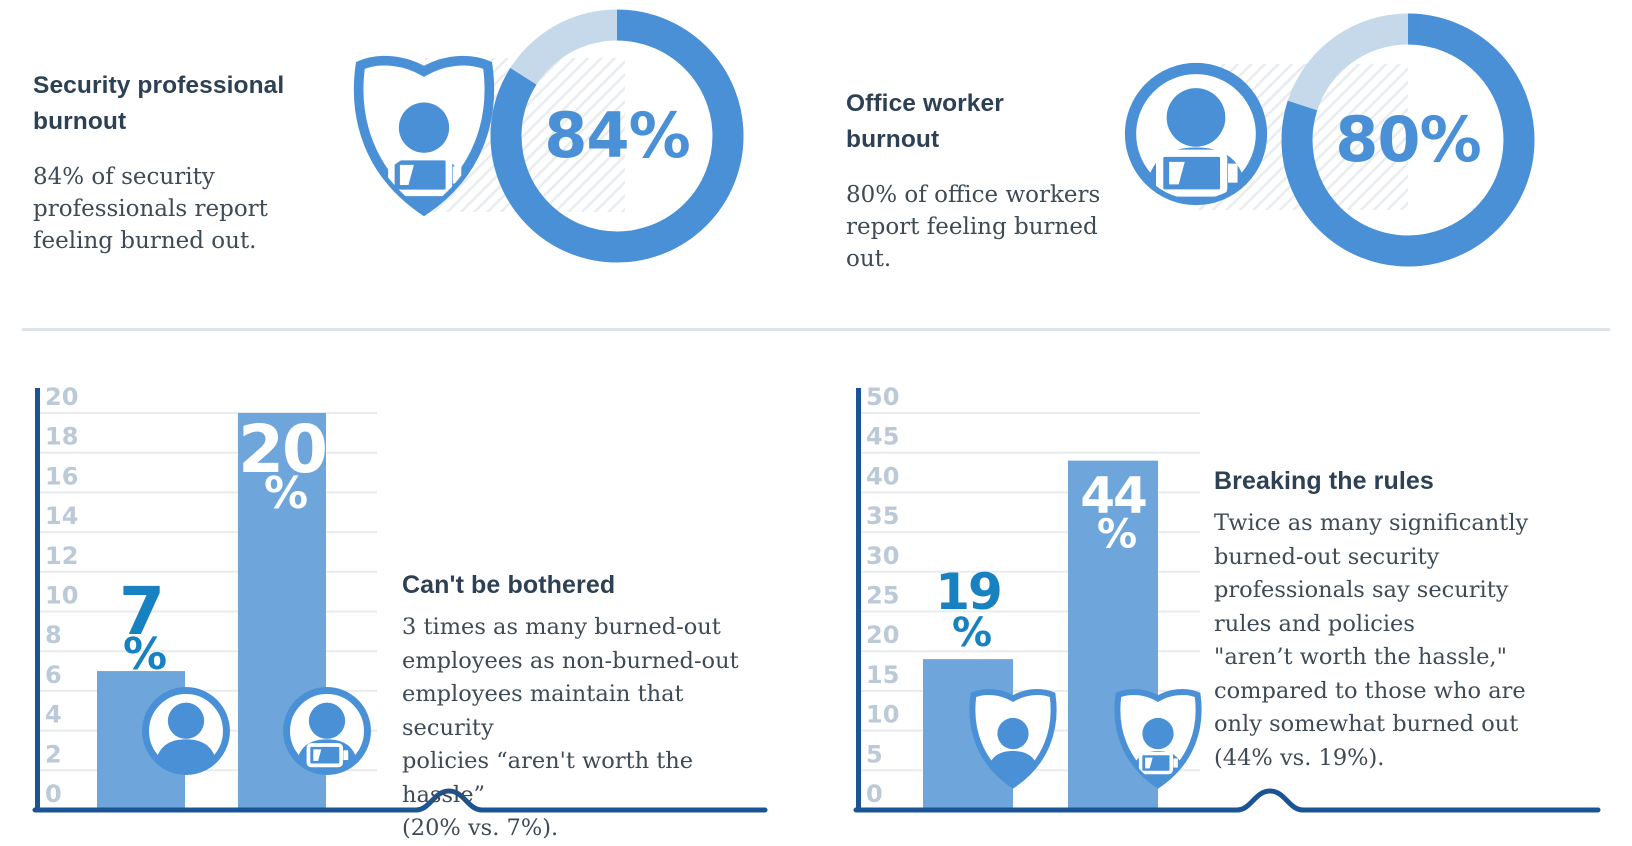  I want to click on y-tick-label: 45, so click(882, 437).